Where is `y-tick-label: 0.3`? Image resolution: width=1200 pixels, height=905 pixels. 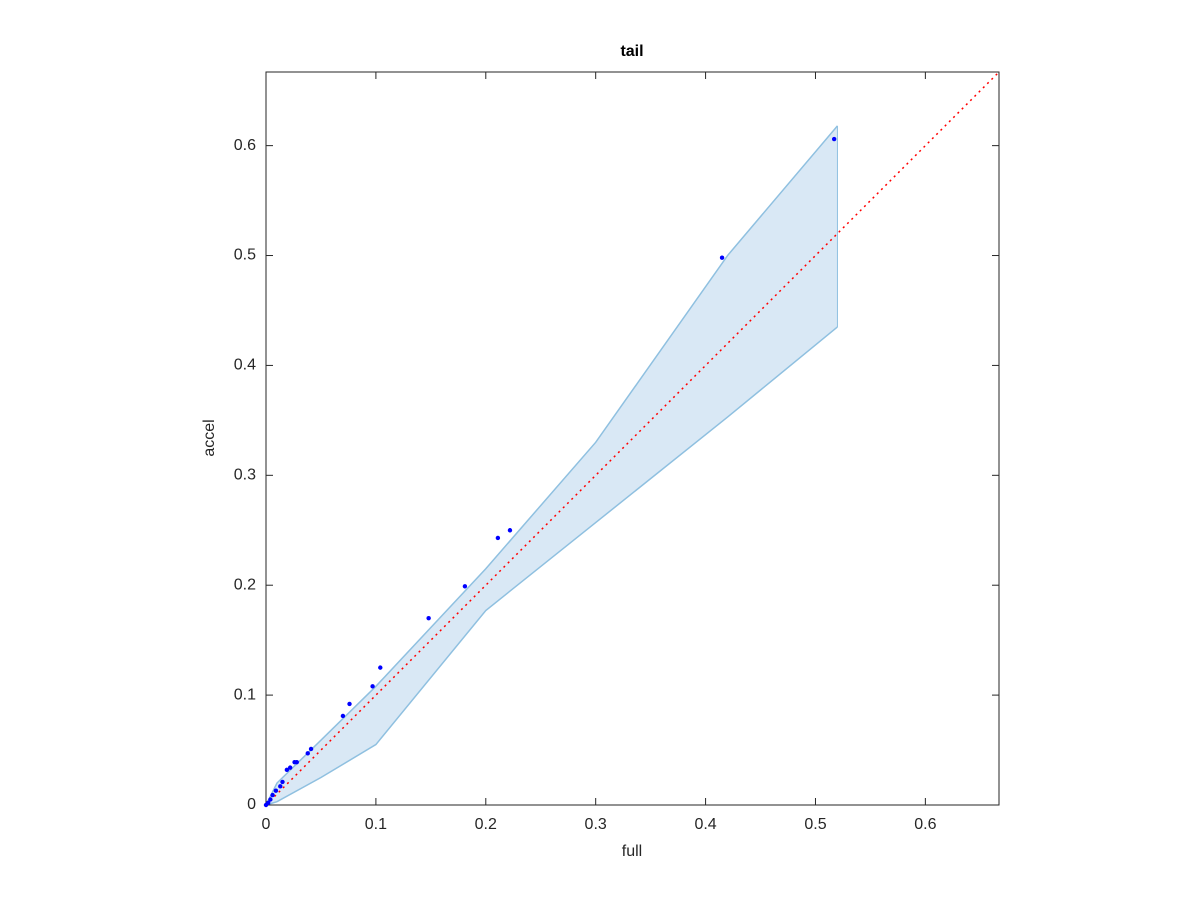
y-tick-label: 0.3 is located at coordinates (245, 475).